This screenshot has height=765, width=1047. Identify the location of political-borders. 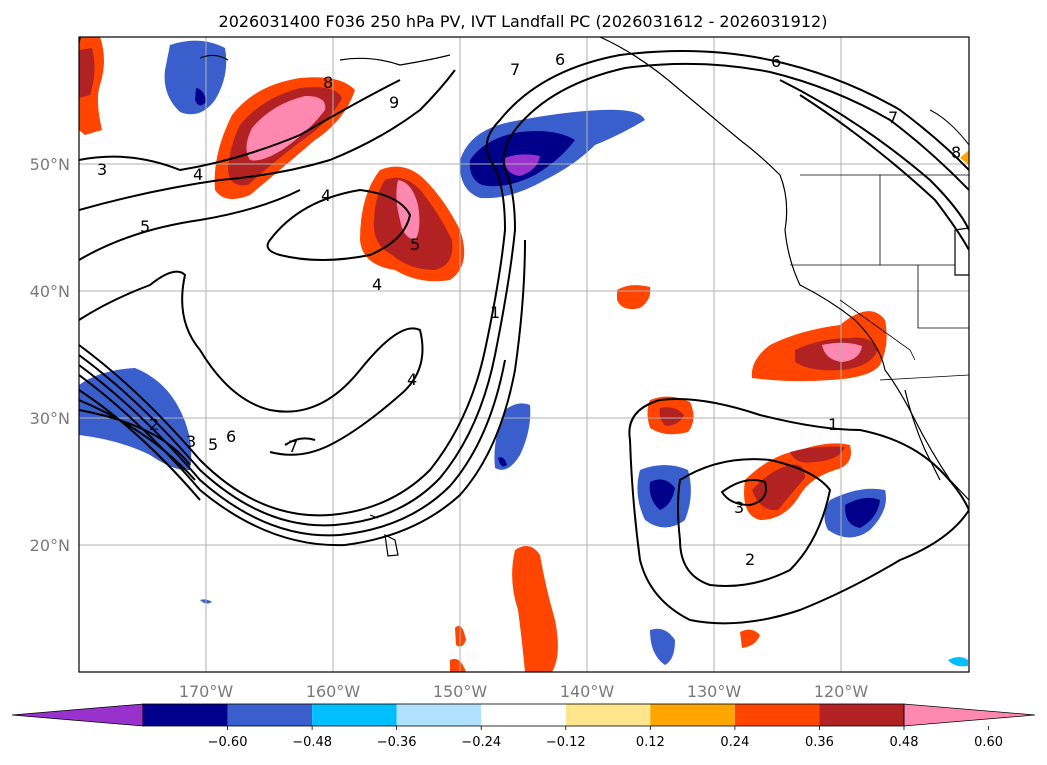
(879, 277).